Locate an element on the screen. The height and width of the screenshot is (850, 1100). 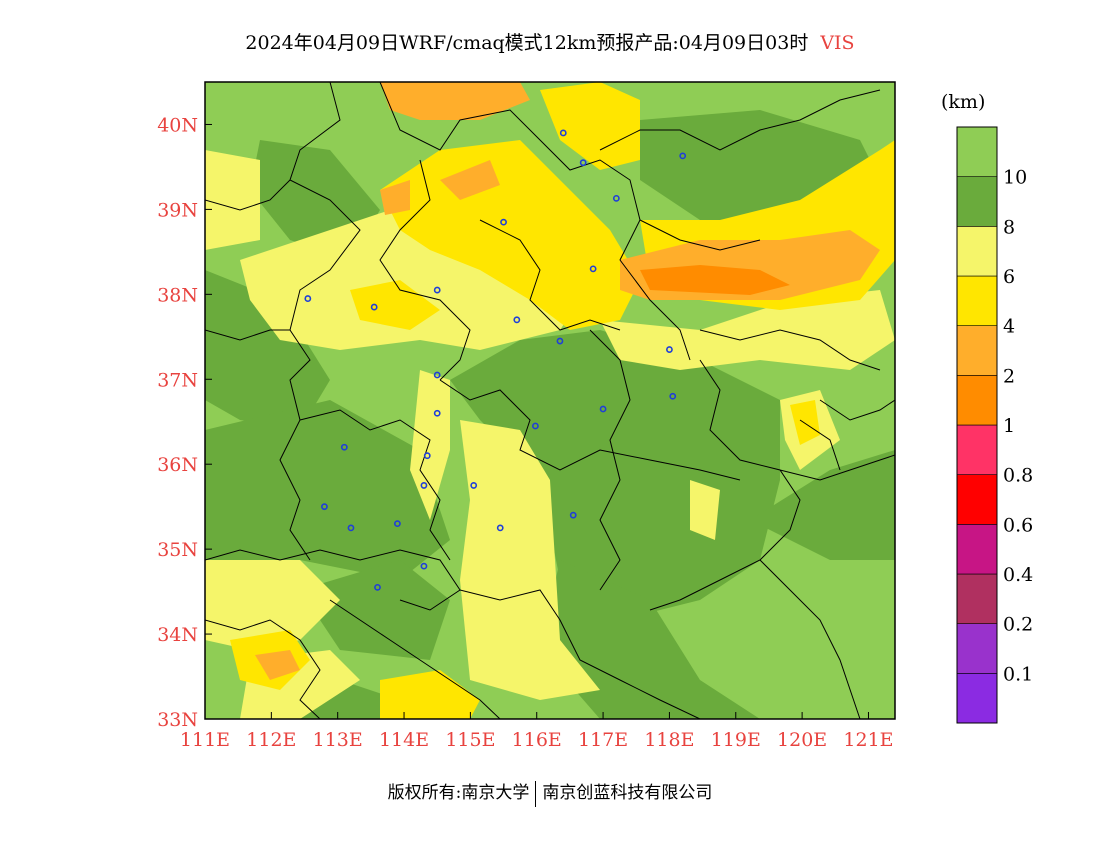
footer-left: 版权所有:南京大学 is located at coordinates (458, 793).